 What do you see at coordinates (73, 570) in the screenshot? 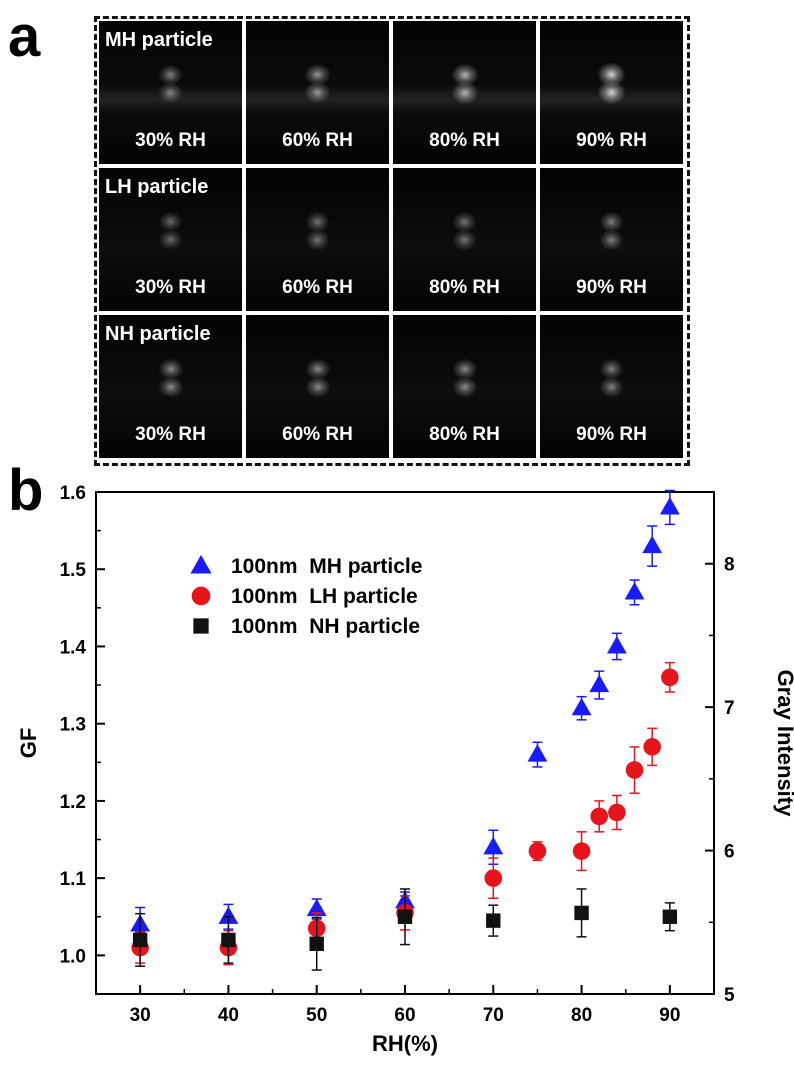
I see `y-tick-label: 1.5` at bounding box center [73, 570].